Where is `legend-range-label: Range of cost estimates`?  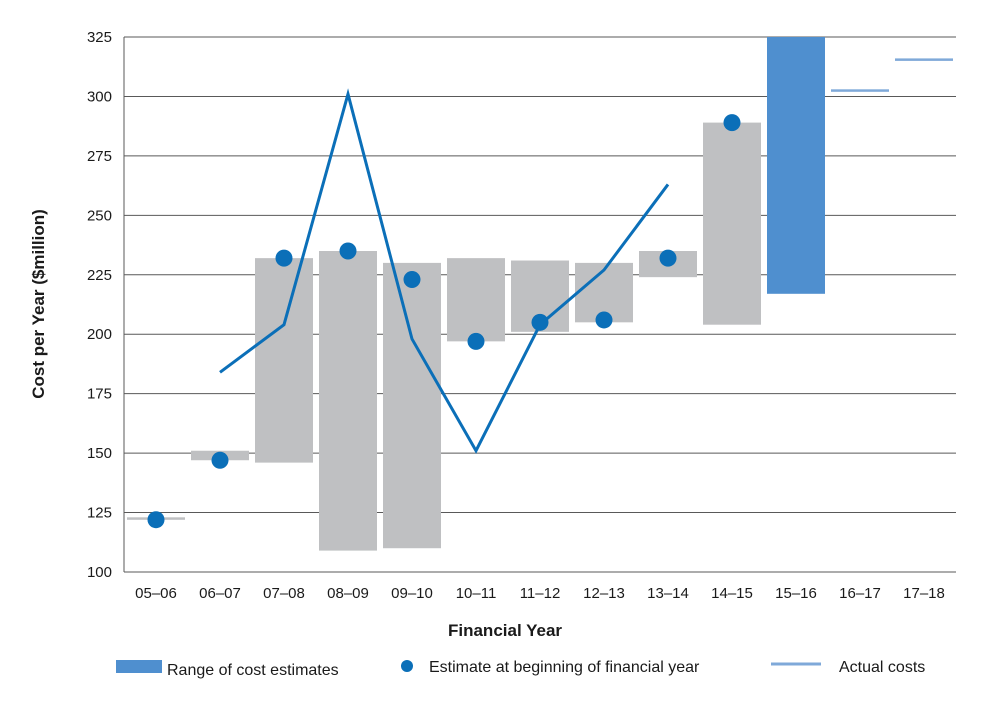
legend-range-label: Range of cost estimates is located at coordinates (253, 670).